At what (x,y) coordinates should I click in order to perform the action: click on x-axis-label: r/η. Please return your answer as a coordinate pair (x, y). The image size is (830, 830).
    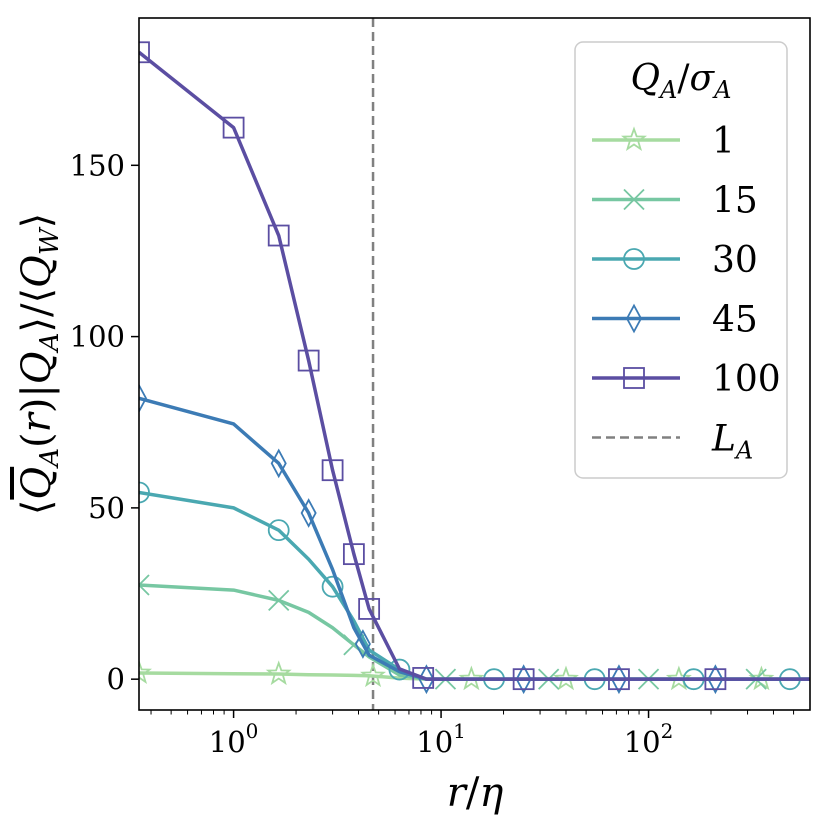
    Looking at the image, I should click on (475, 793).